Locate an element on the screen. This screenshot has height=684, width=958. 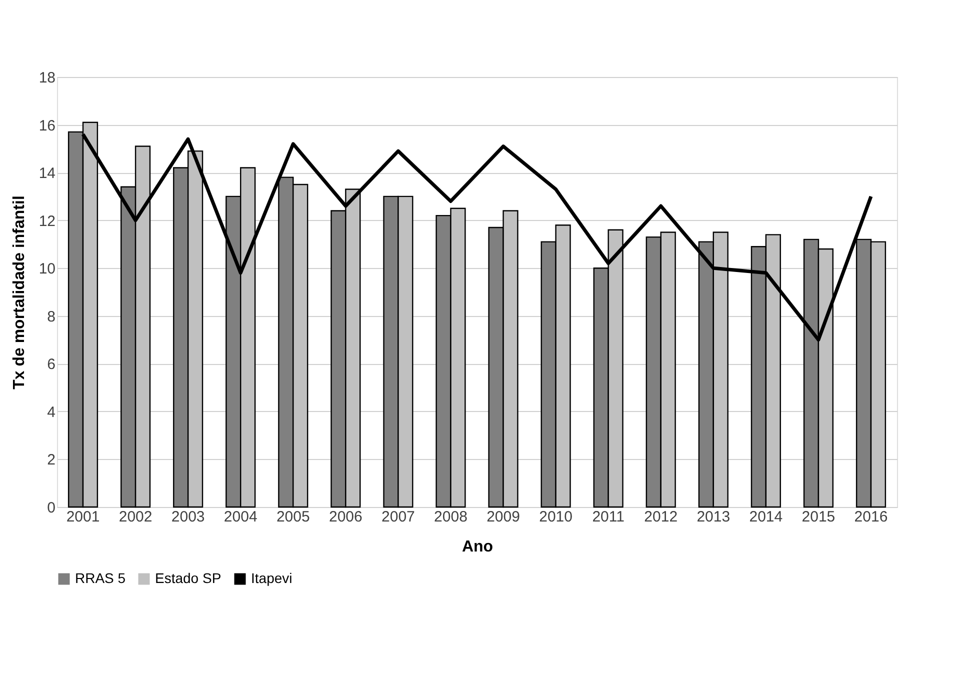
x-tick-label: 2006 is located at coordinates (345, 517).